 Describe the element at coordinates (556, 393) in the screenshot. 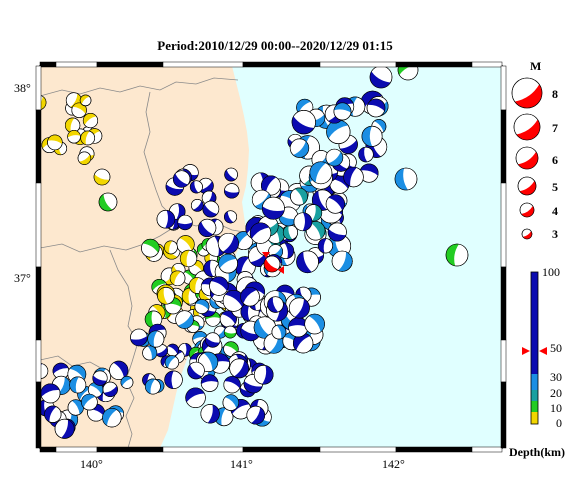

I see `depth-tick-20: 20` at that location.